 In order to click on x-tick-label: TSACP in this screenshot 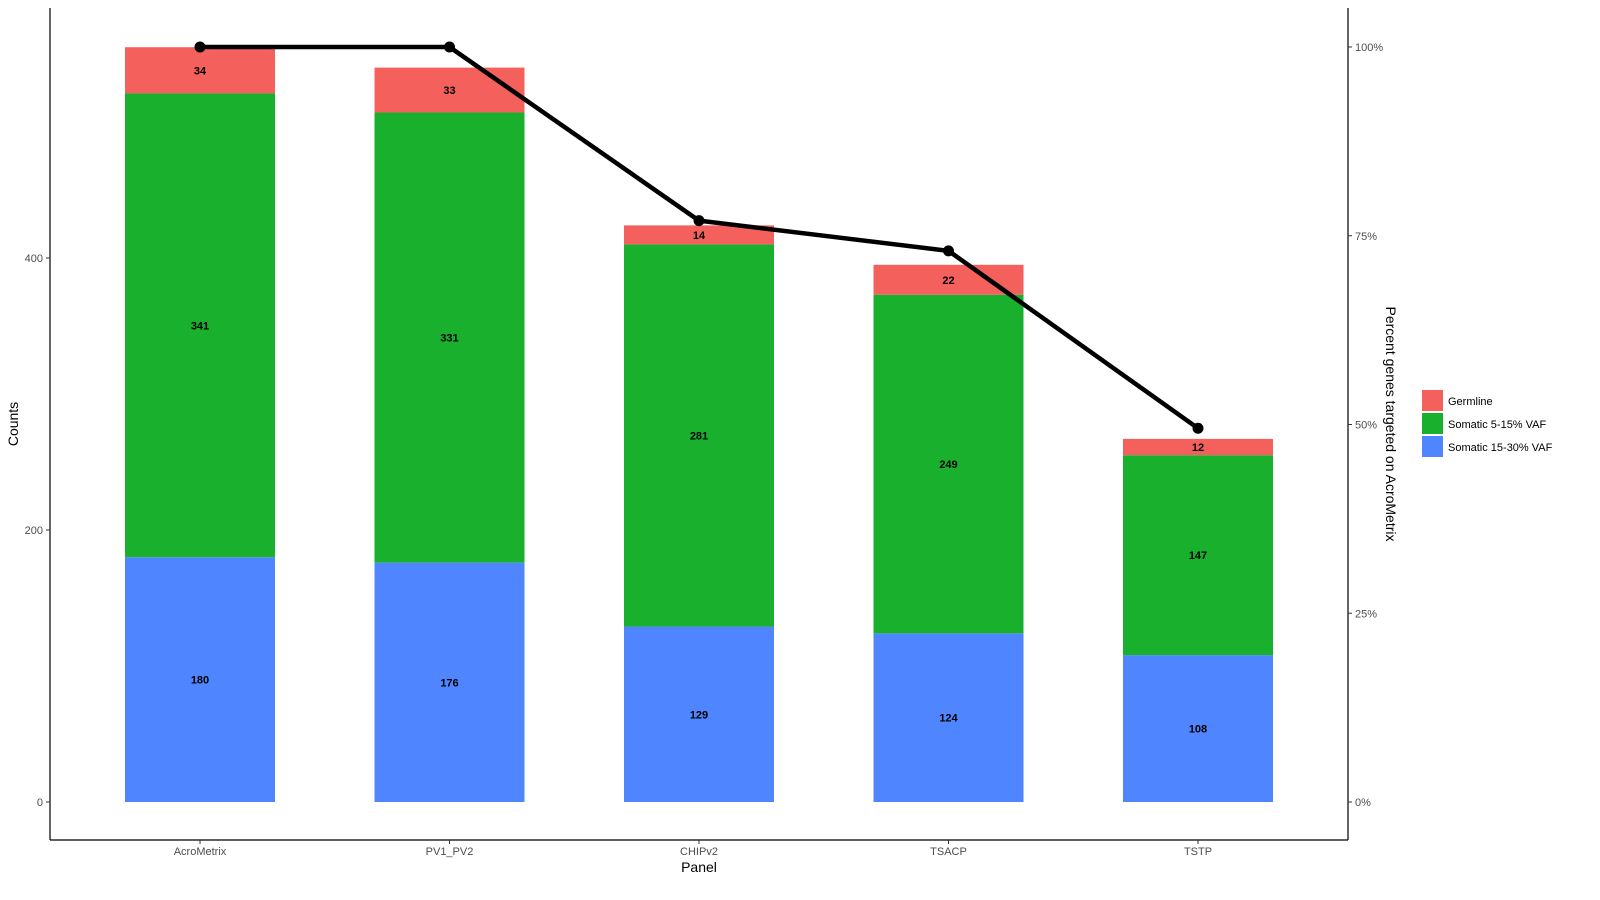, I will do `click(948, 852)`.